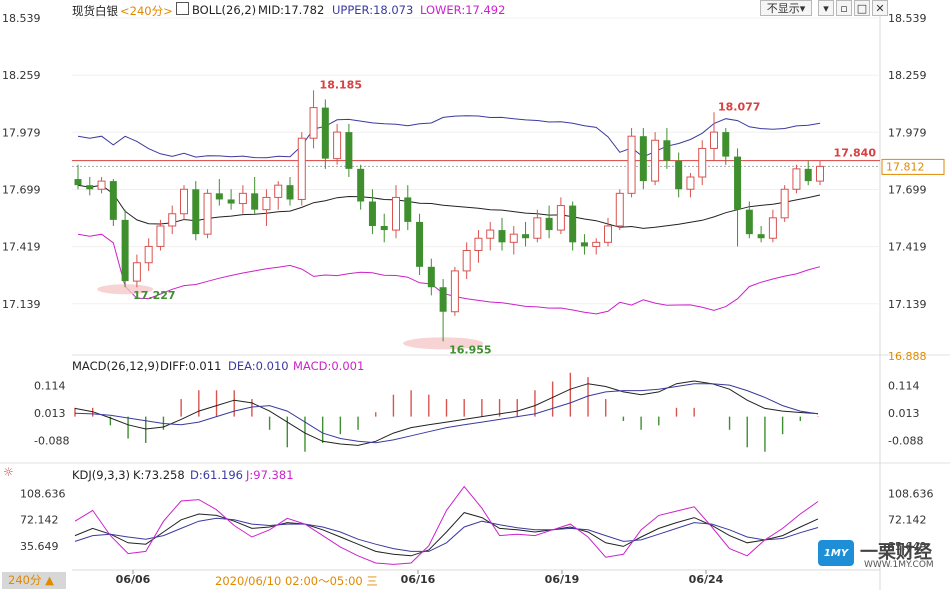  What do you see at coordinates (270, 475) in the screenshot?
I see `kdj-j: J:97.381` at bounding box center [270, 475].